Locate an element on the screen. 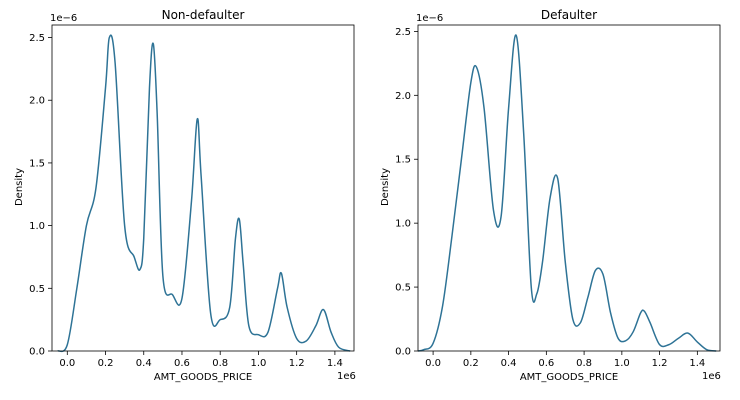 The width and height of the screenshot is (740, 400). chart-title: Non-defaulter is located at coordinates (203, 15).